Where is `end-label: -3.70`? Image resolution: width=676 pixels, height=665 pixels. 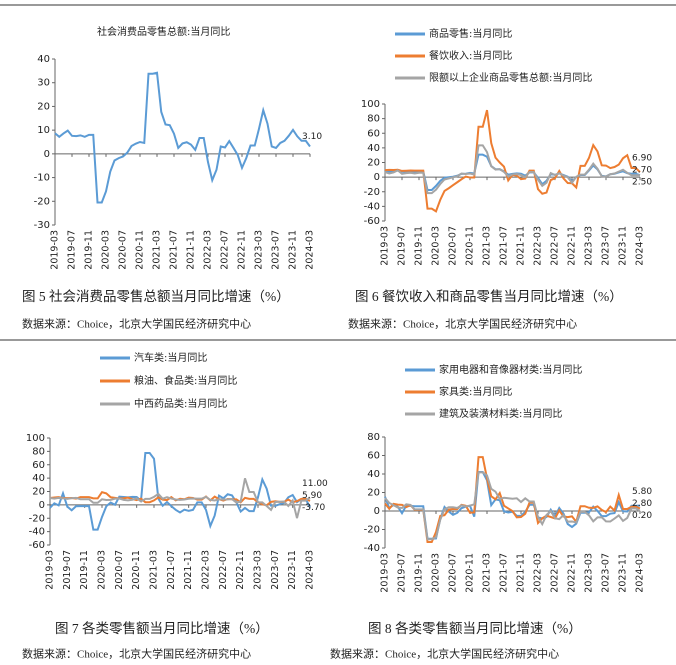 end-label: -3.70 is located at coordinates (314, 508).